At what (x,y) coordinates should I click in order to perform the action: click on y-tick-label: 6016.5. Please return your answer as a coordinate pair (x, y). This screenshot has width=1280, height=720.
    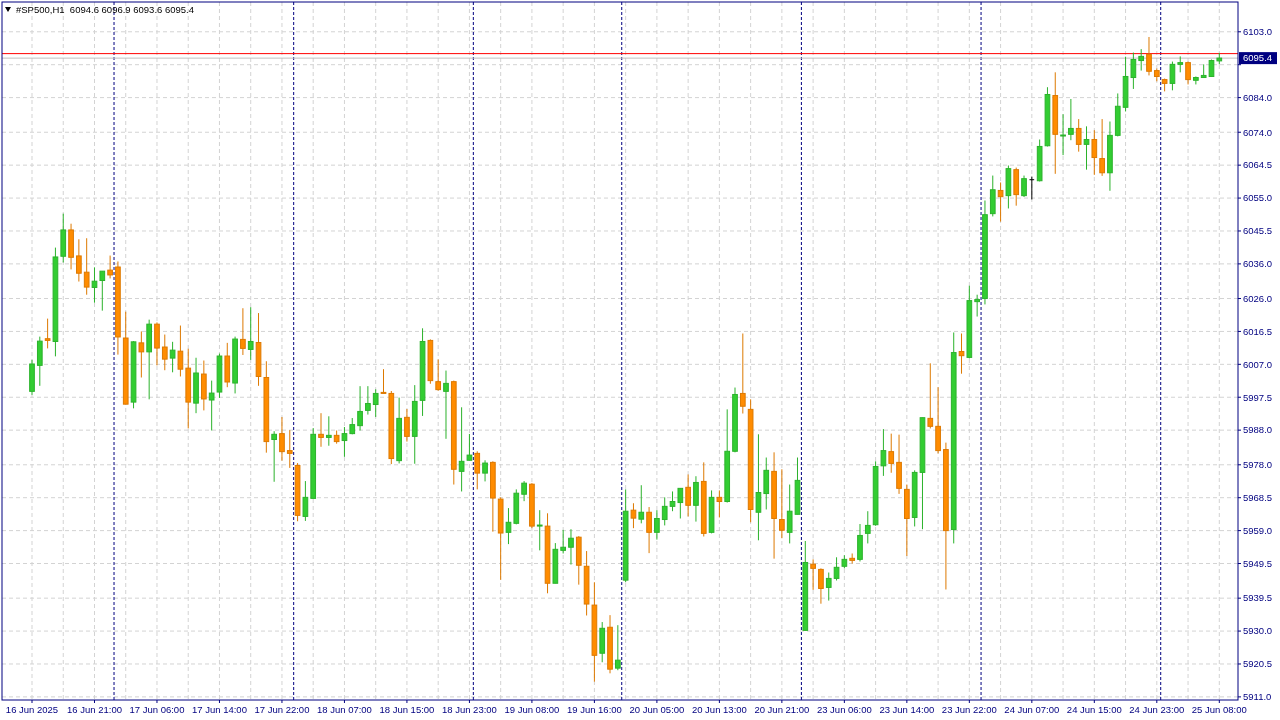
    Looking at the image, I should click on (1258, 331).